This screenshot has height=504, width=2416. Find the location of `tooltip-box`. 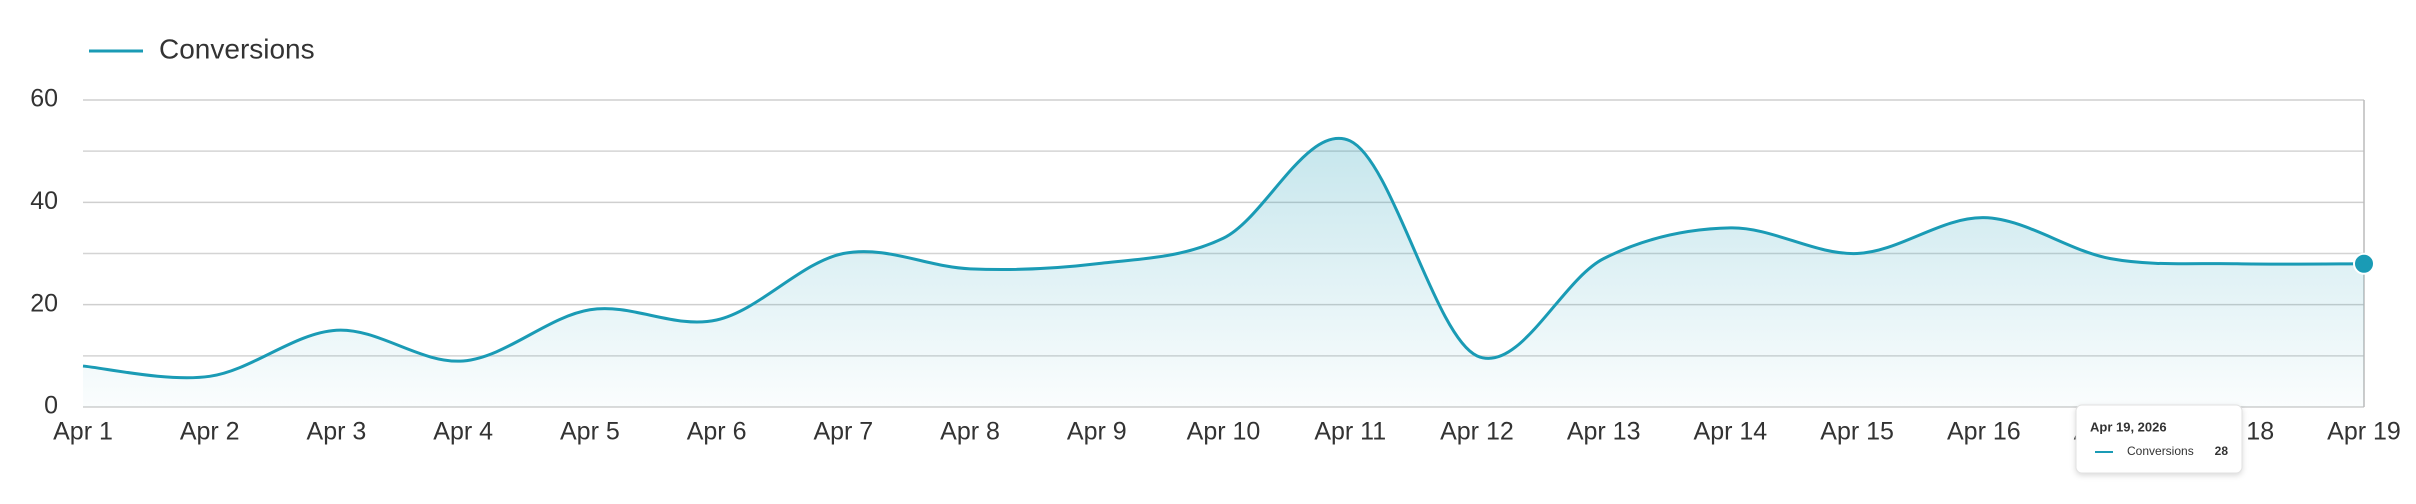

tooltip-box is located at coordinates (2159, 439).